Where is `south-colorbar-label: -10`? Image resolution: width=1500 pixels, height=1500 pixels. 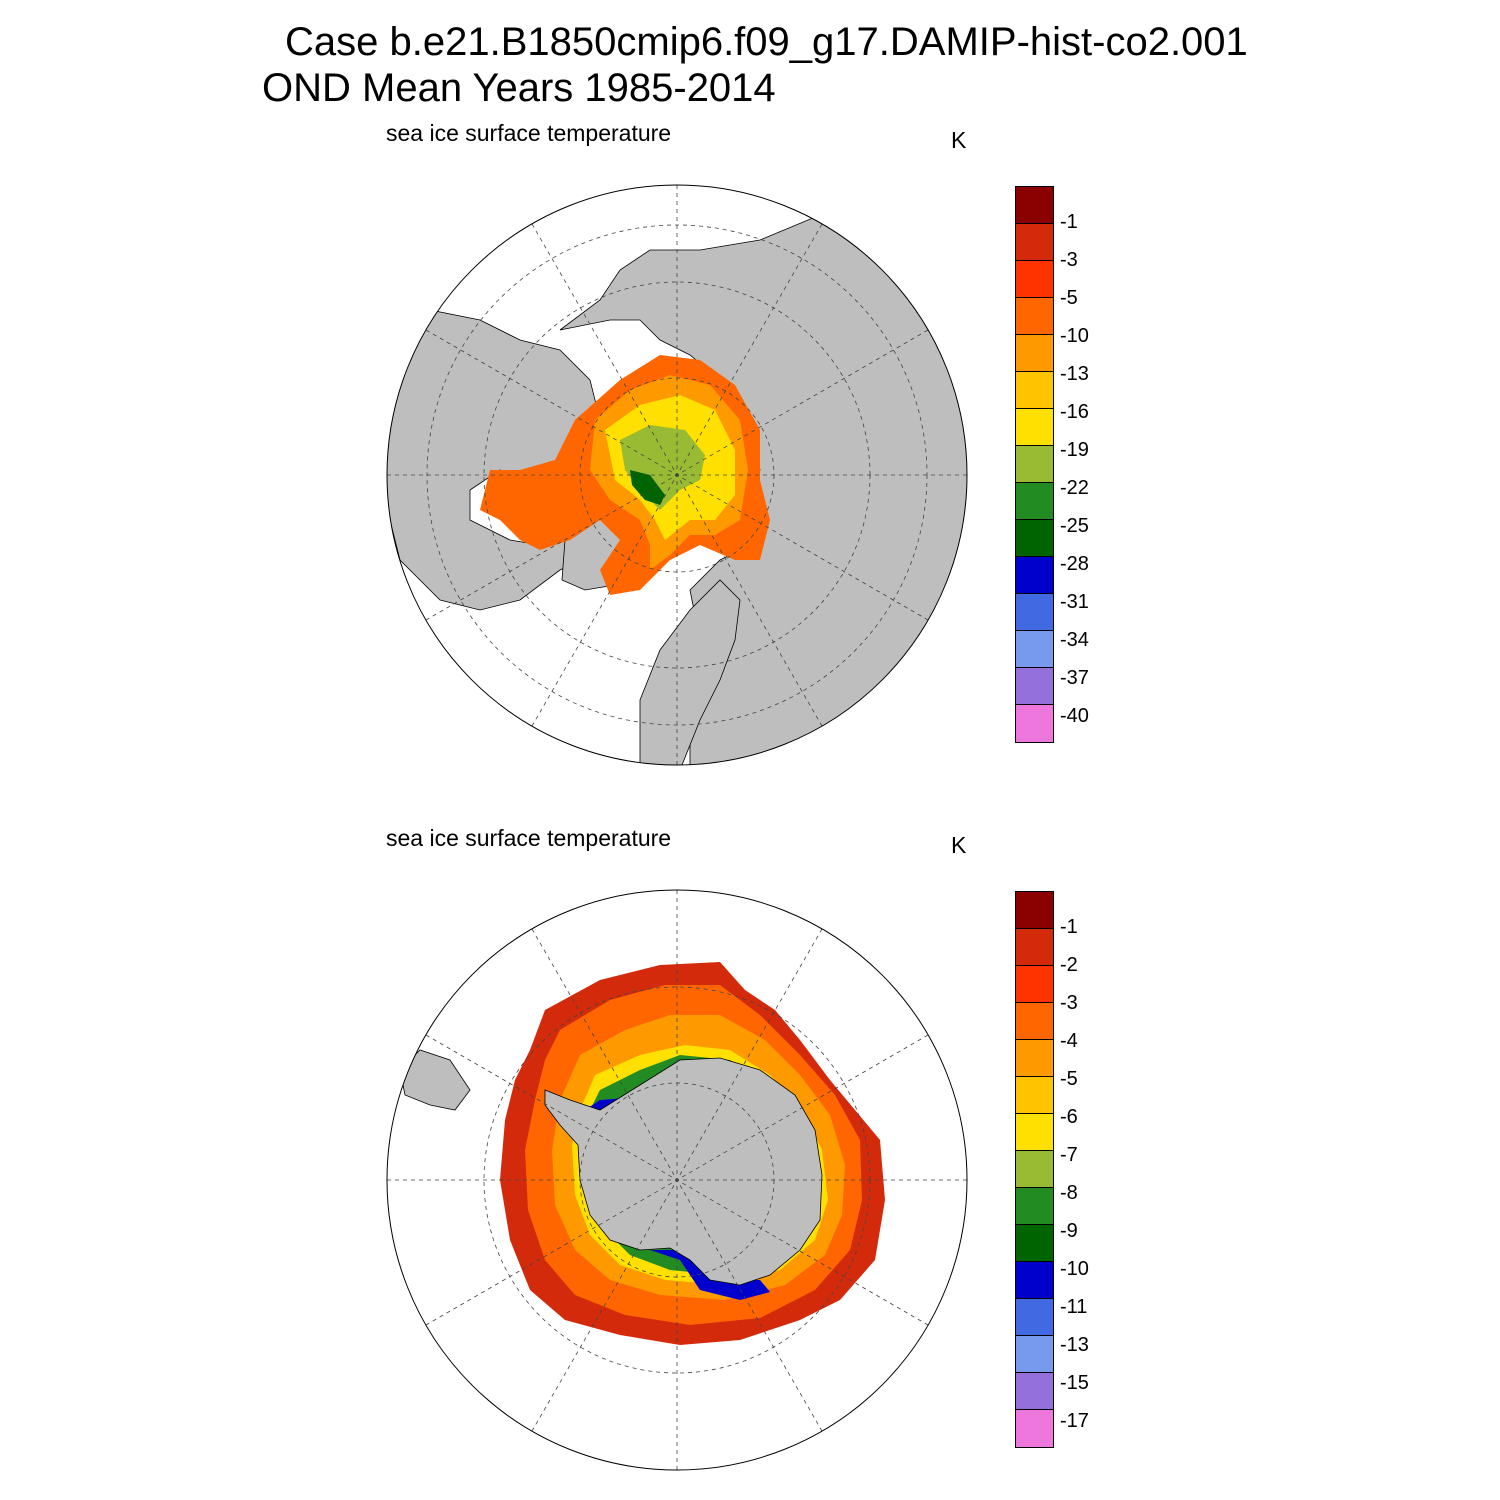
south-colorbar-label: -10 is located at coordinates (1074, 1269).